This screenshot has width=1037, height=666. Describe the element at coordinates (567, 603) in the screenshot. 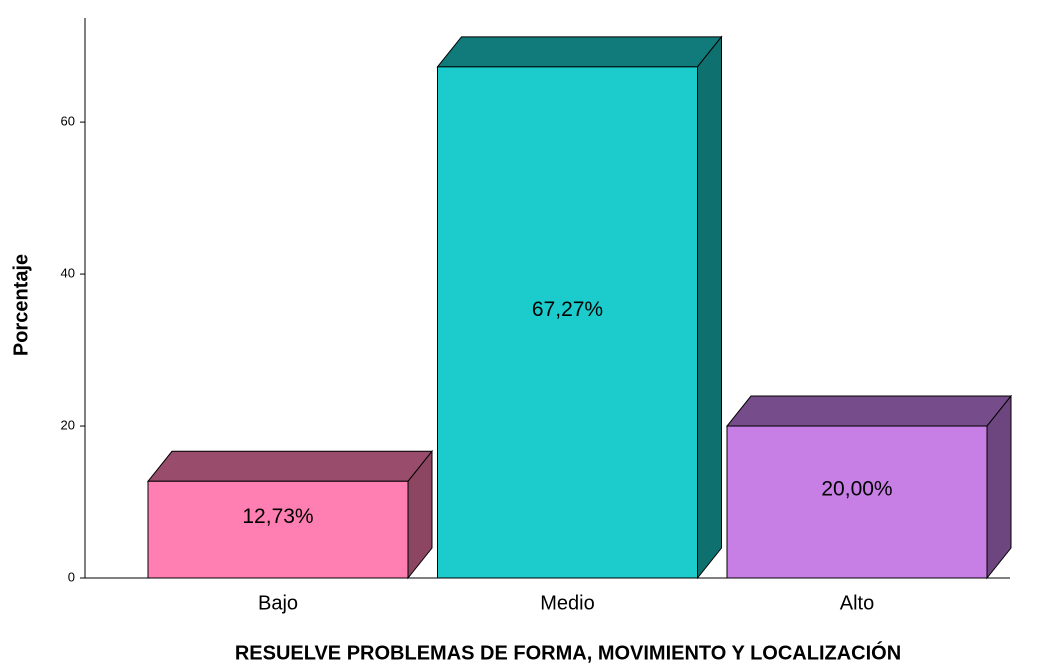

I see `x-tick-label: Medio` at that location.